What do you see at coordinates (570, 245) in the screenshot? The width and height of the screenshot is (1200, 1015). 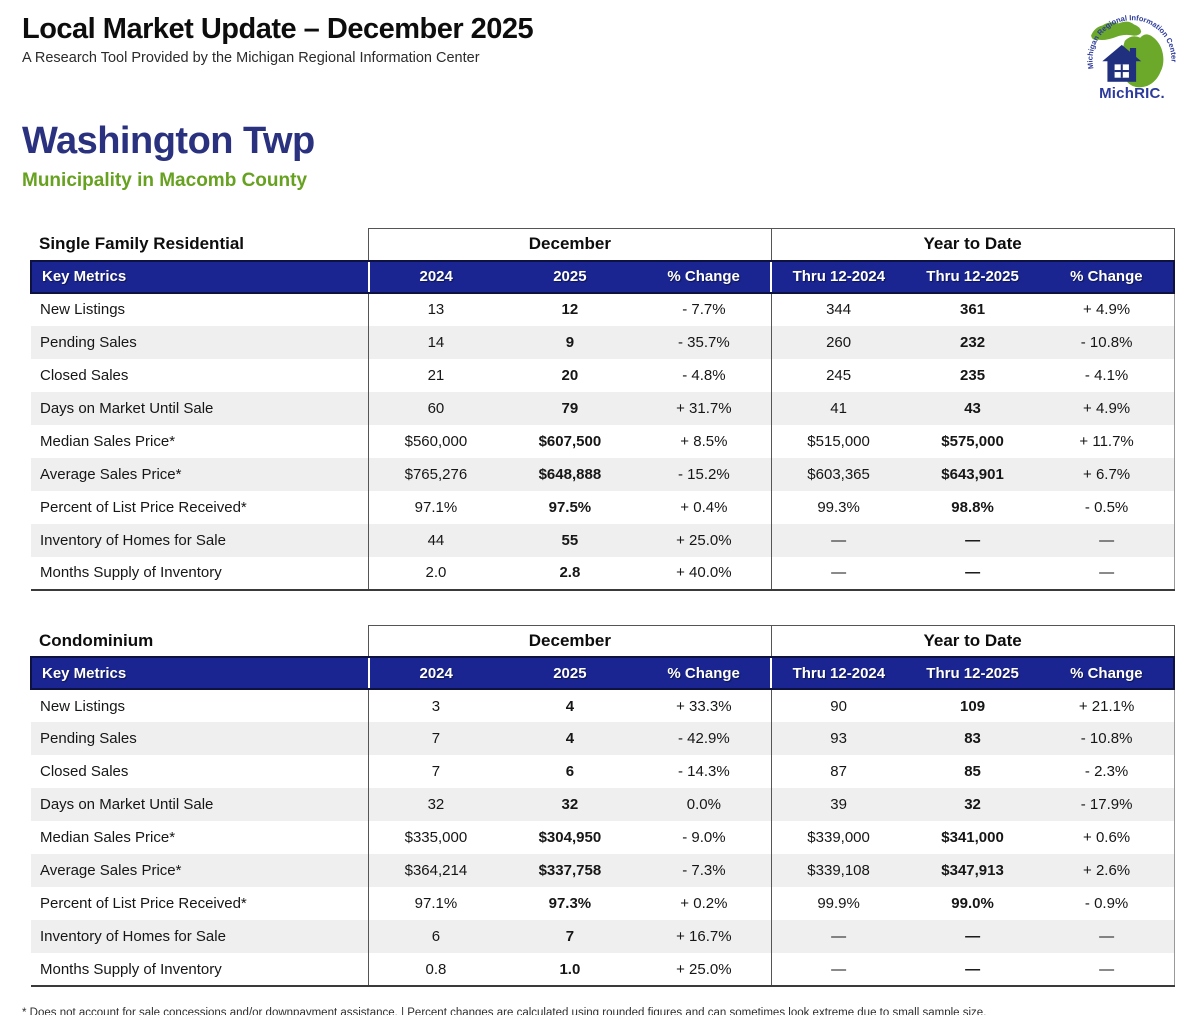 I see `group-header-december: December` at bounding box center [570, 245].